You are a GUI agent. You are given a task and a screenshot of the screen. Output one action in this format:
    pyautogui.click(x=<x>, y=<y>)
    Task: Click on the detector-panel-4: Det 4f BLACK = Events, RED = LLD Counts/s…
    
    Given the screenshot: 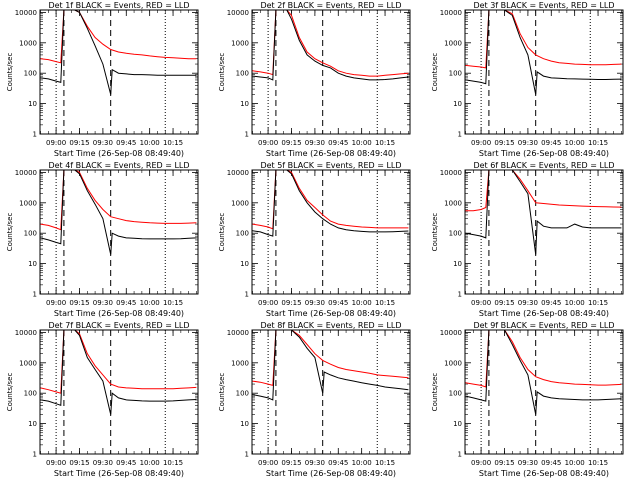 What is the action you would take?
    pyautogui.click(x=102, y=239)
    